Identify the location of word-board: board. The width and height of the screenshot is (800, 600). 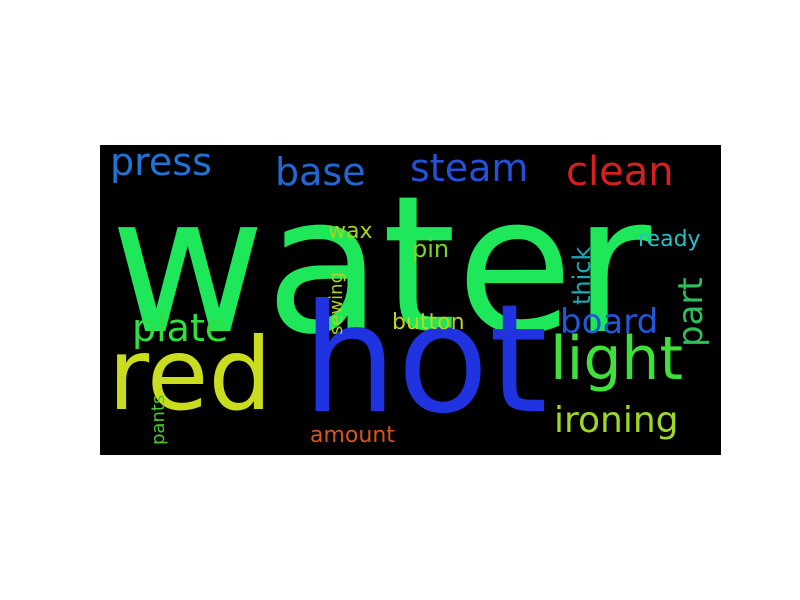
(609, 322).